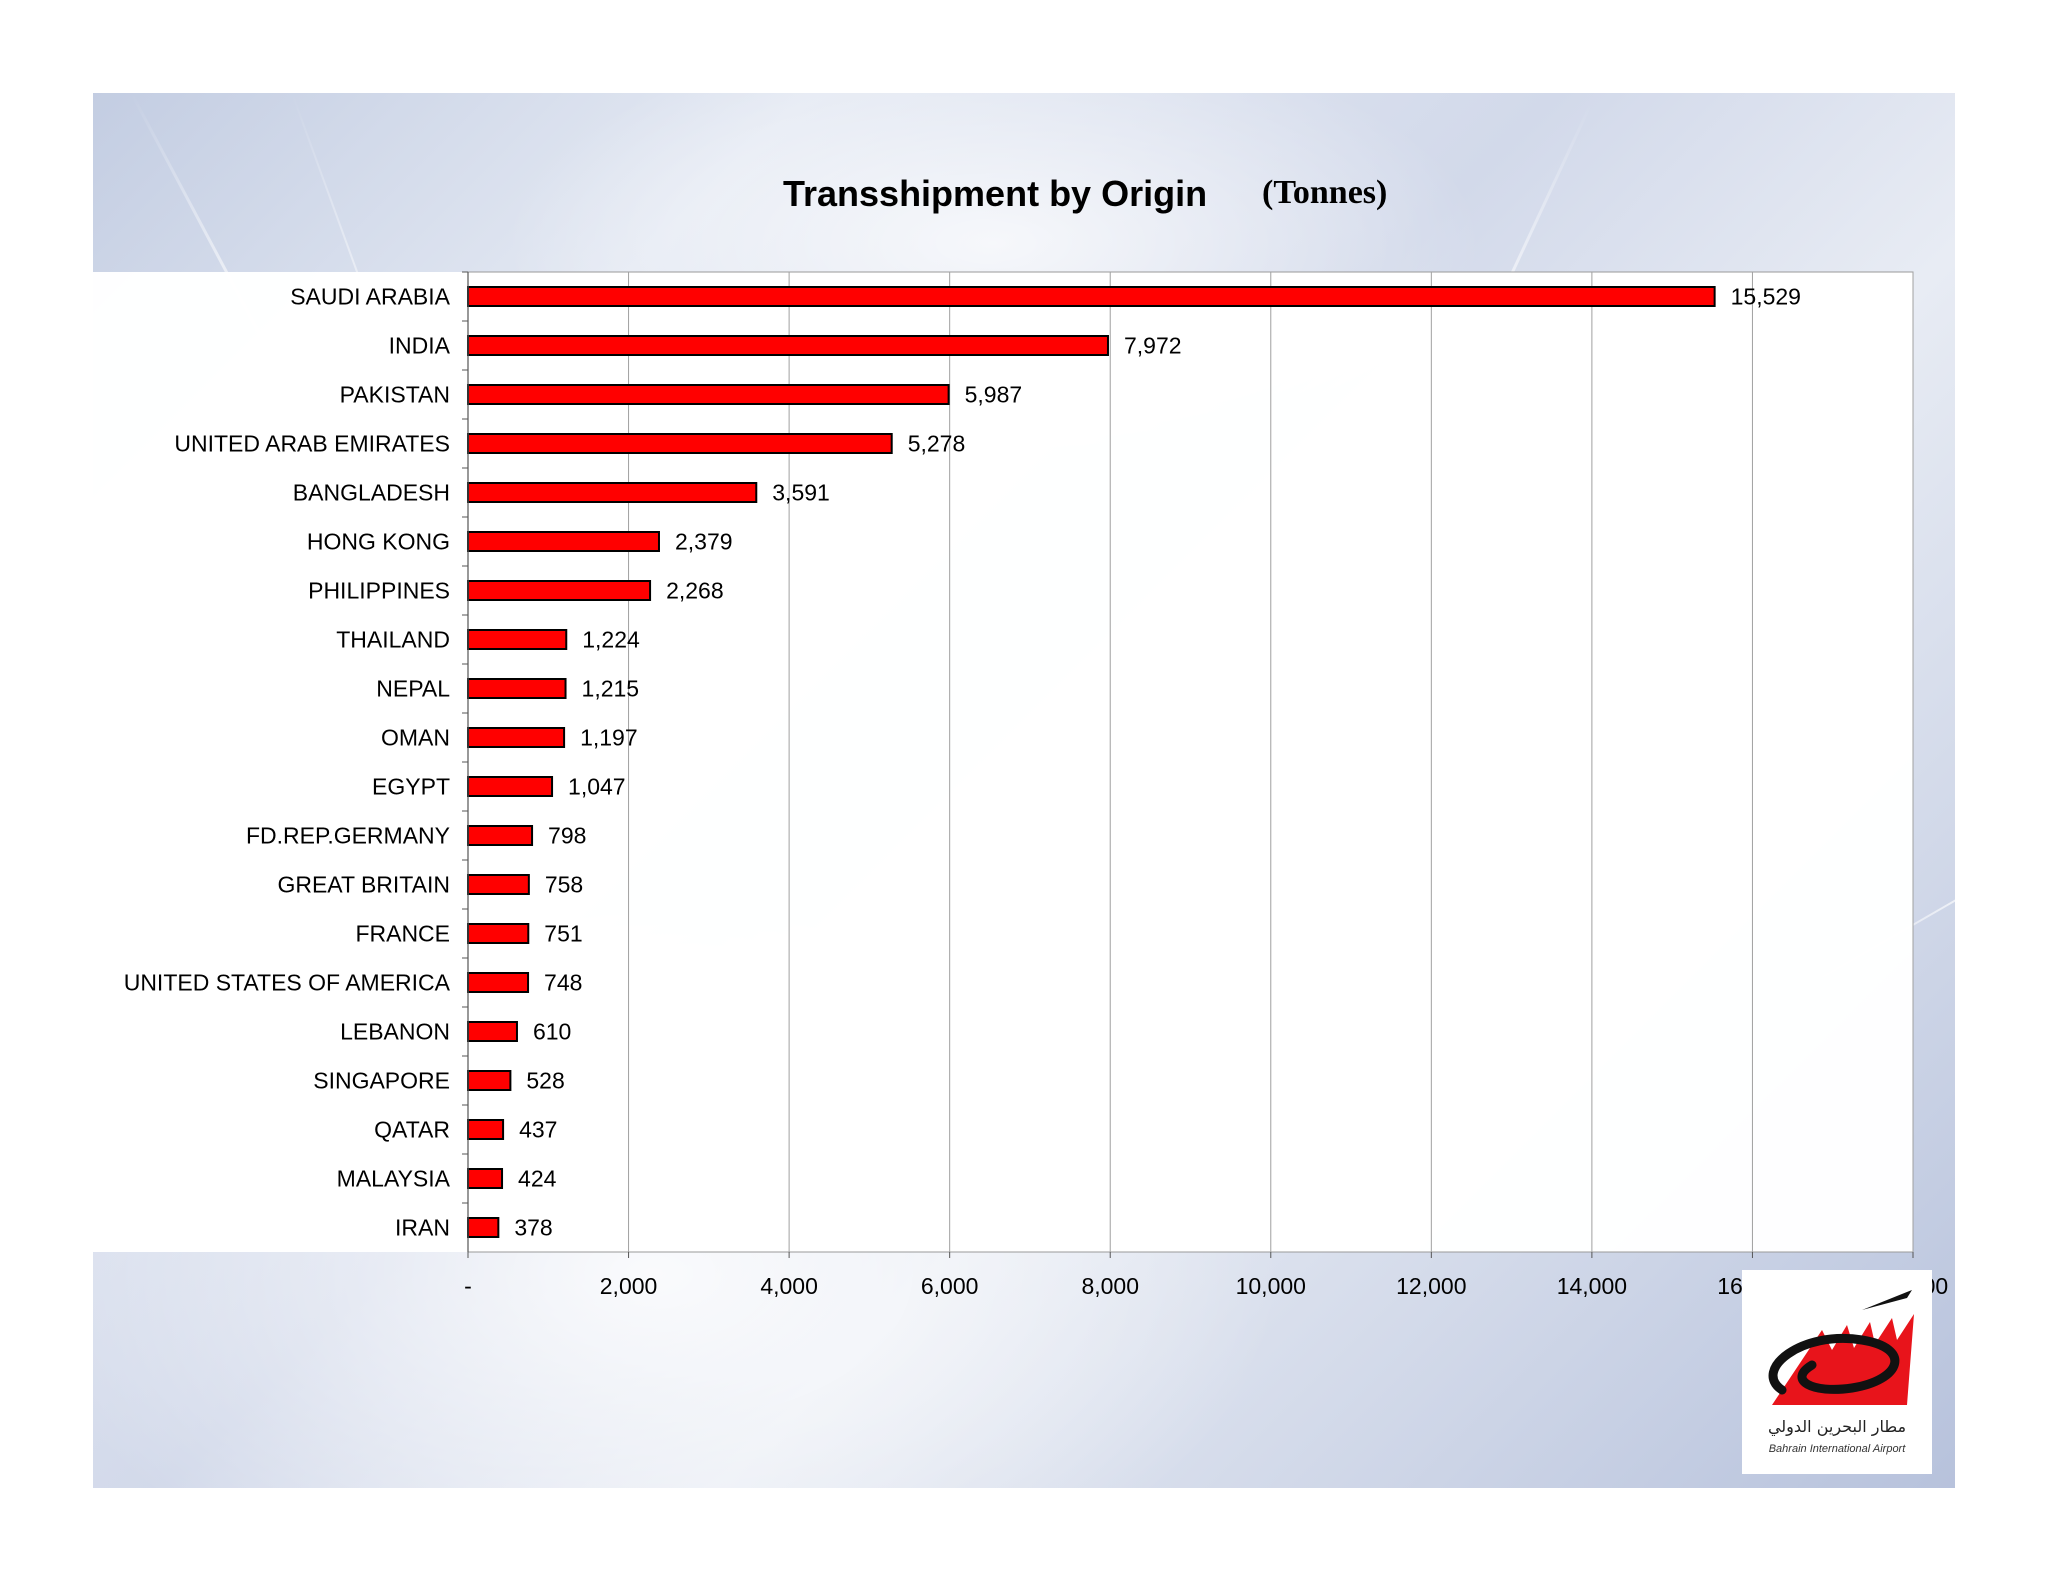  What do you see at coordinates (563, 934) in the screenshot?
I see `bar-value-label: 751` at bounding box center [563, 934].